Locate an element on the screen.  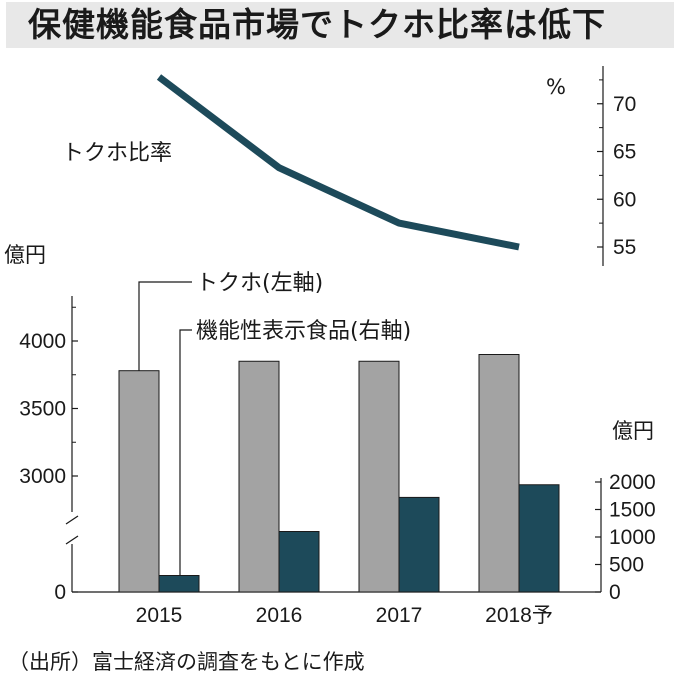
chart-title: 保健機能食品市場でトクホ比率は低下 is located at coordinates (340, 25).